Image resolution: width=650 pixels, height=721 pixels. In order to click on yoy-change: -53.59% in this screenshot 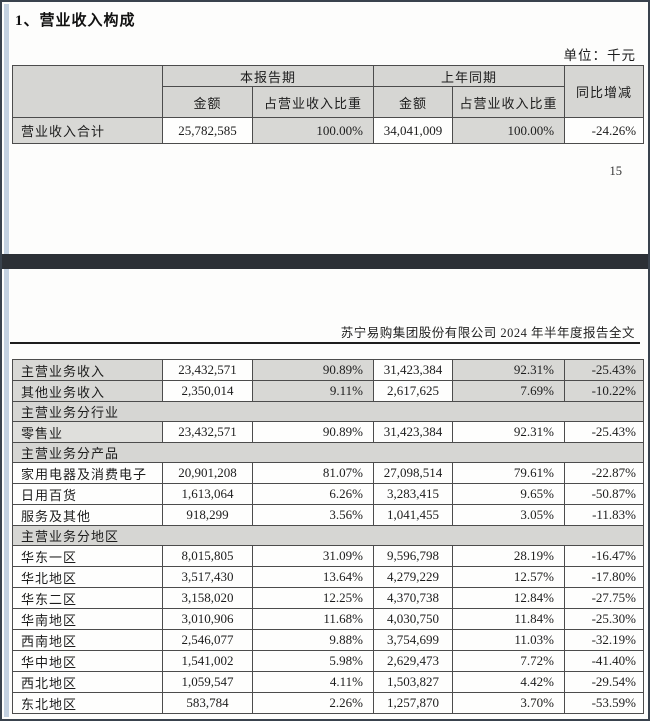, I will do `click(604, 703)`.